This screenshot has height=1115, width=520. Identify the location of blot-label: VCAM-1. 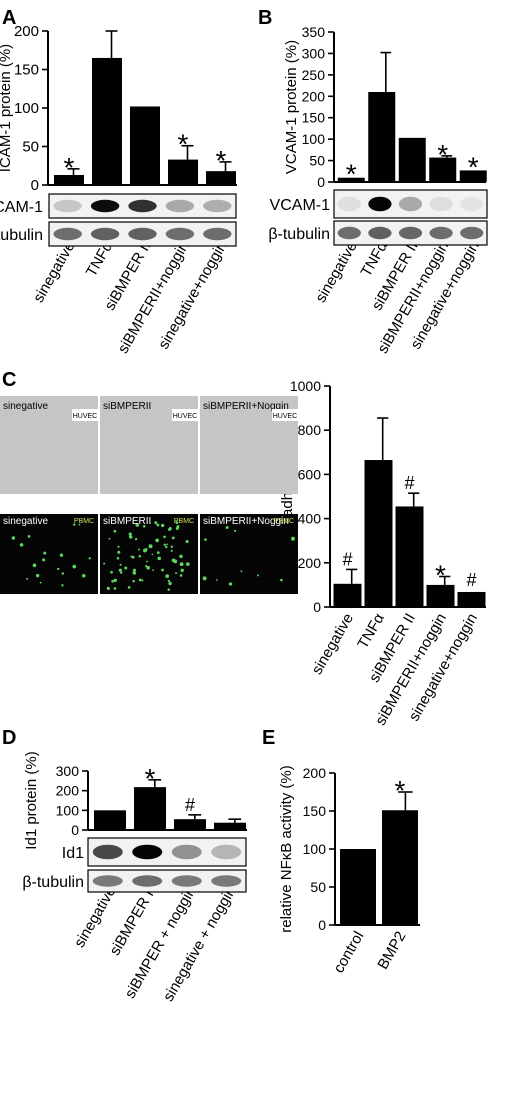
(300, 205).